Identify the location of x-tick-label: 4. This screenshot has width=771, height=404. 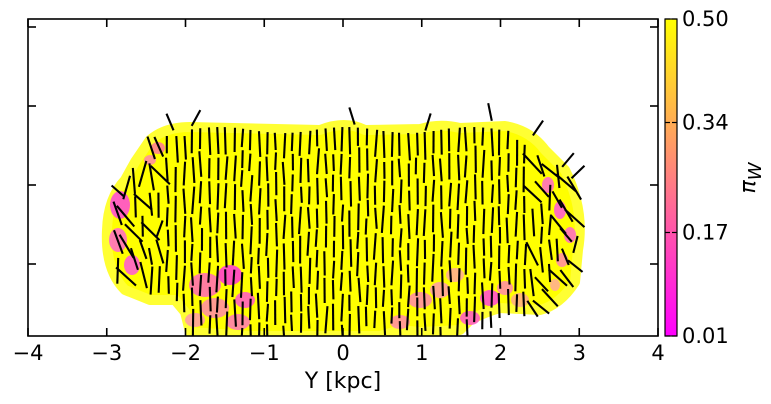
(657, 353).